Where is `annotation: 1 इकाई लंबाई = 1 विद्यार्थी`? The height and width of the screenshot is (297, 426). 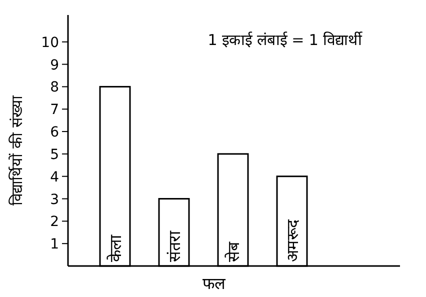
annotation: 1 इकाई लंबाई = 1 विद्यार्थी is located at coordinates (286, 40).